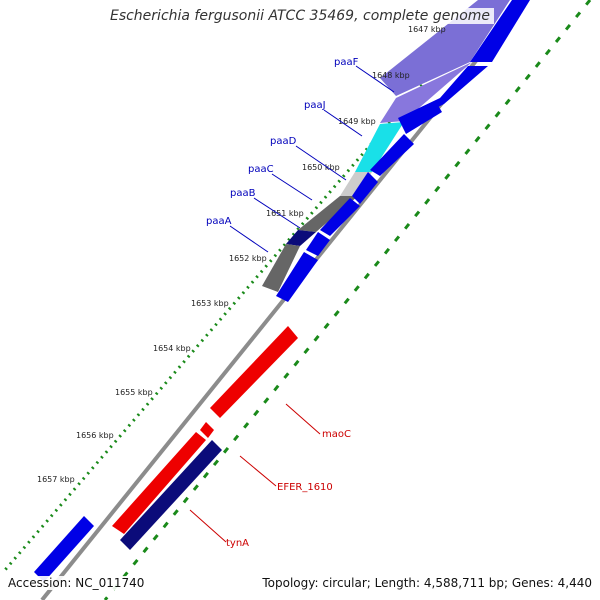 This screenshot has width=600, height=600. Describe the element at coordinates (76, 583) in the screenshot. I see `accession-text: Accession: NC_011740` at that location.